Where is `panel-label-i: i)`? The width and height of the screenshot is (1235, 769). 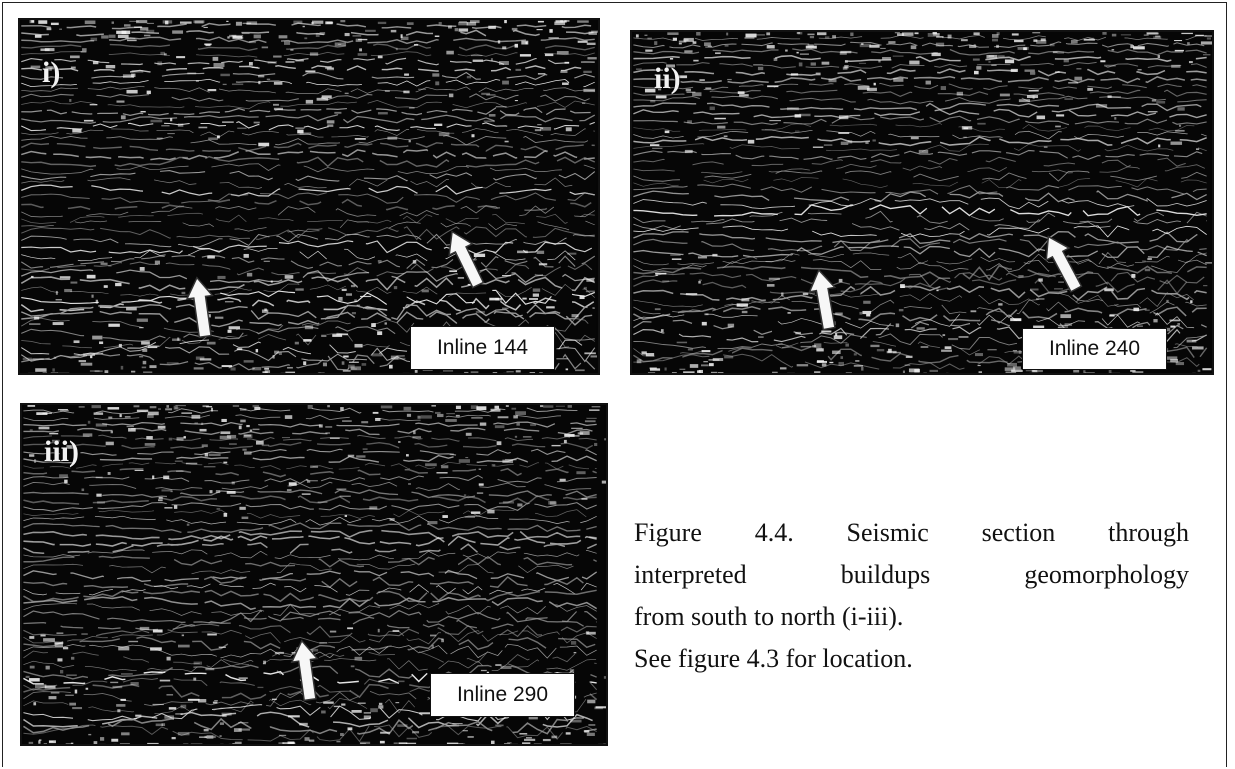 panel-label-i: i) is located at coordinates (51, 72).